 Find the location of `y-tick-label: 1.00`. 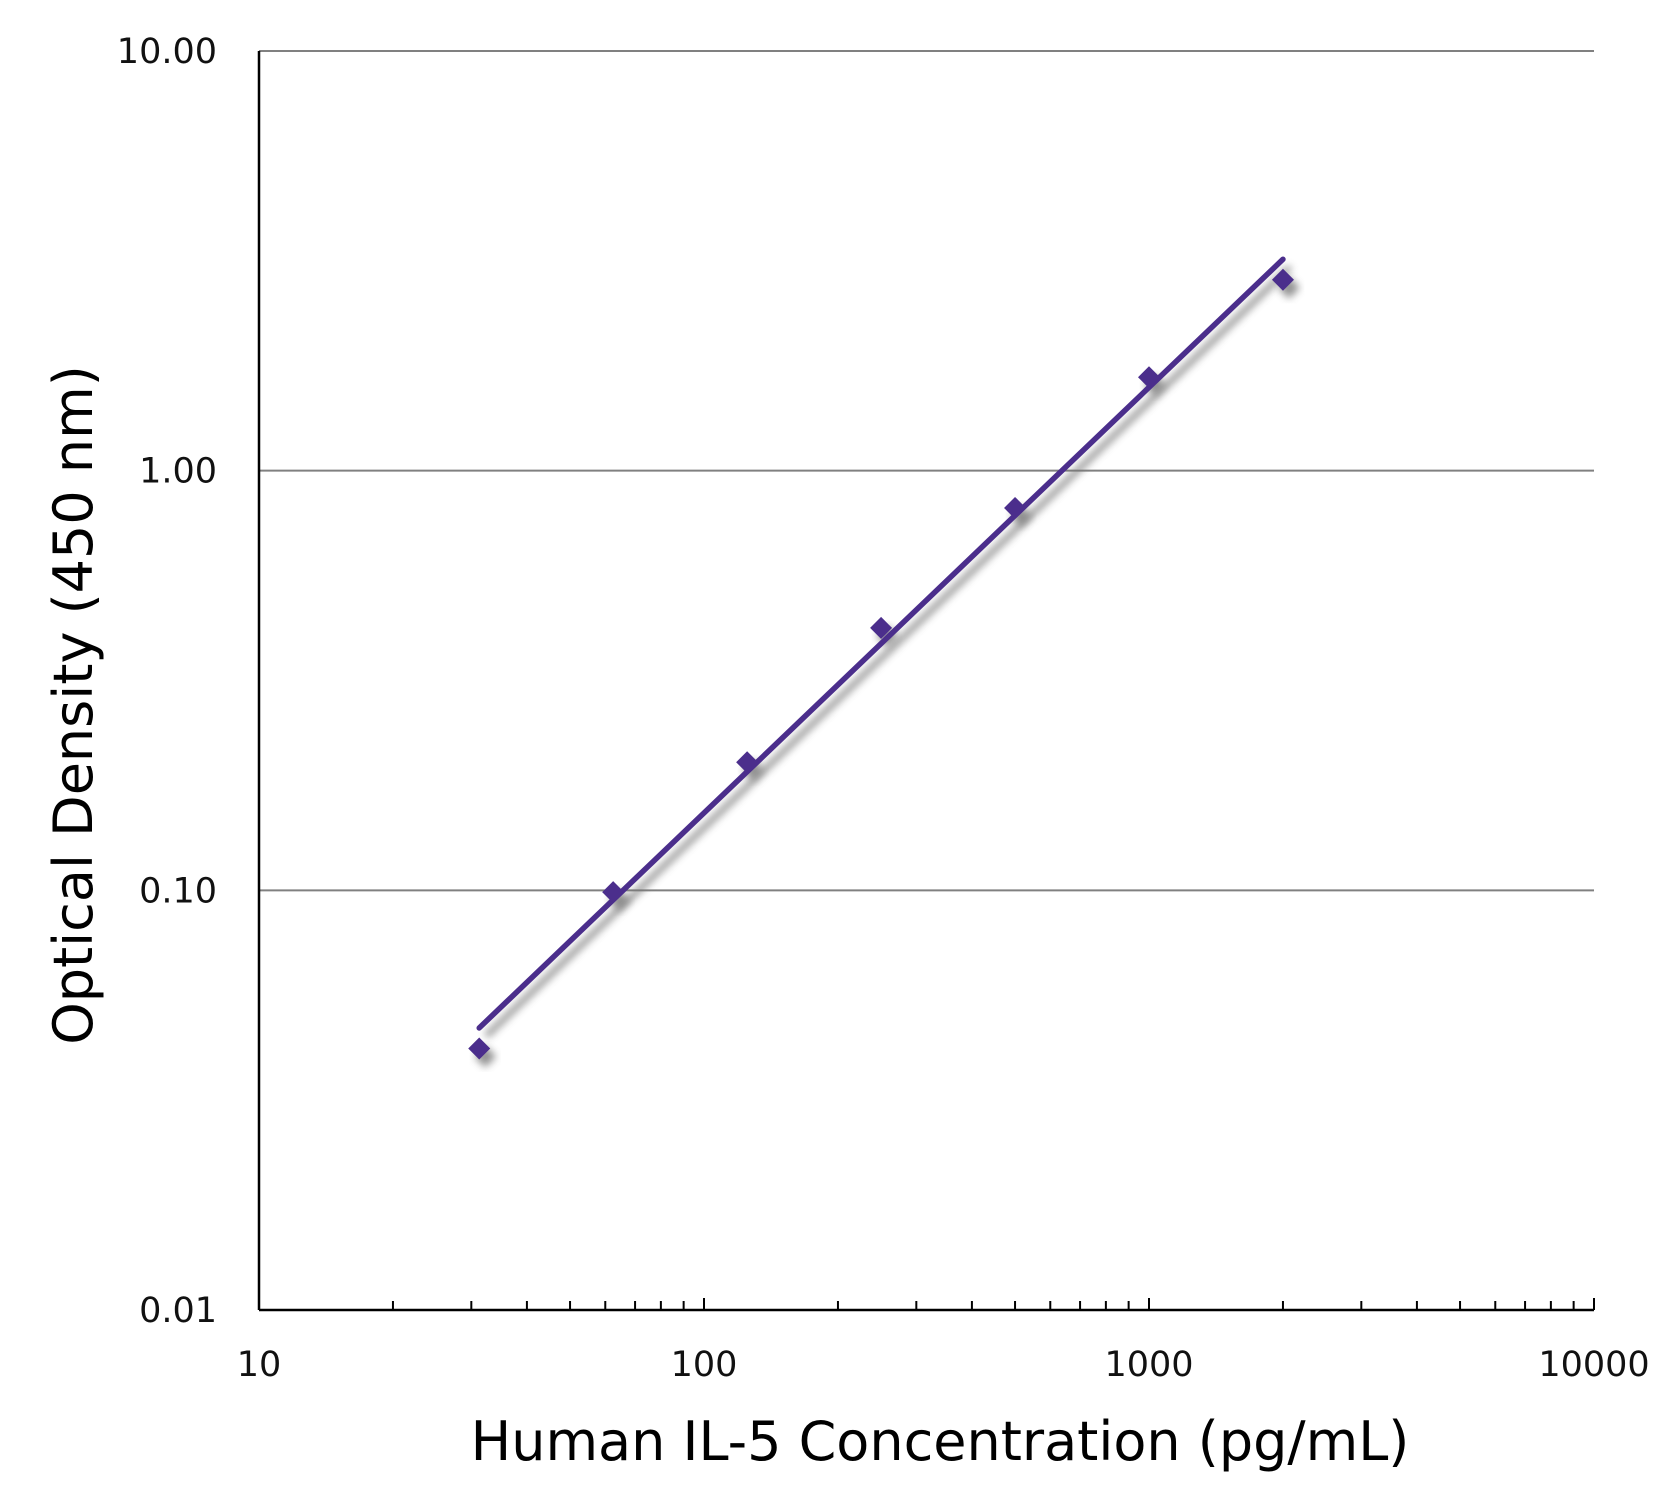

y-tick-label: 1.00 is located at coordinates (178, 472).